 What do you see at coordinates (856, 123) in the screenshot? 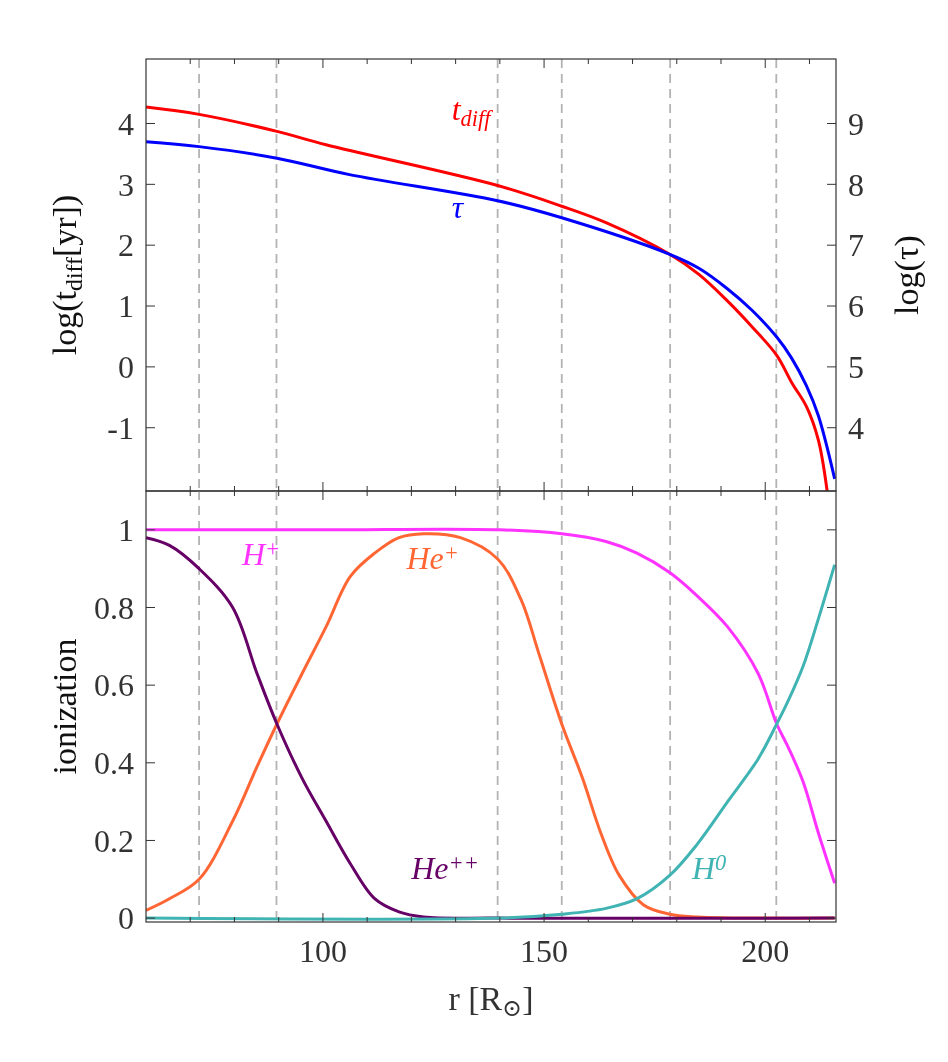
I see `y2-tick-label: 9` at bounding box center [856, 123].